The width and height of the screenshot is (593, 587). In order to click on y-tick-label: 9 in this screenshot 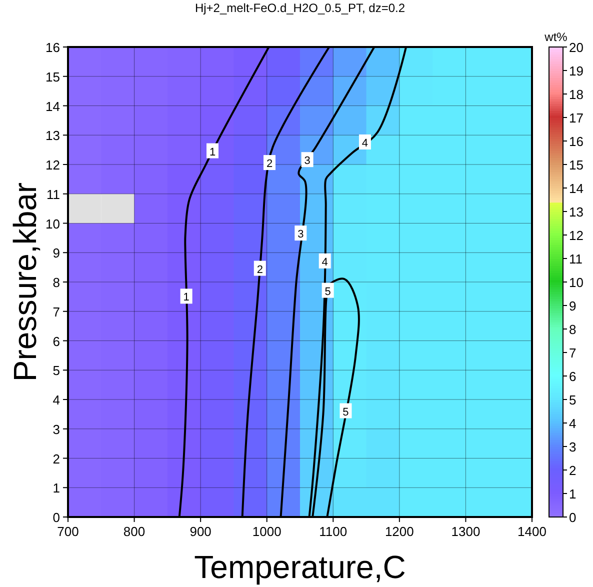, I will do `click(56, 253)`.